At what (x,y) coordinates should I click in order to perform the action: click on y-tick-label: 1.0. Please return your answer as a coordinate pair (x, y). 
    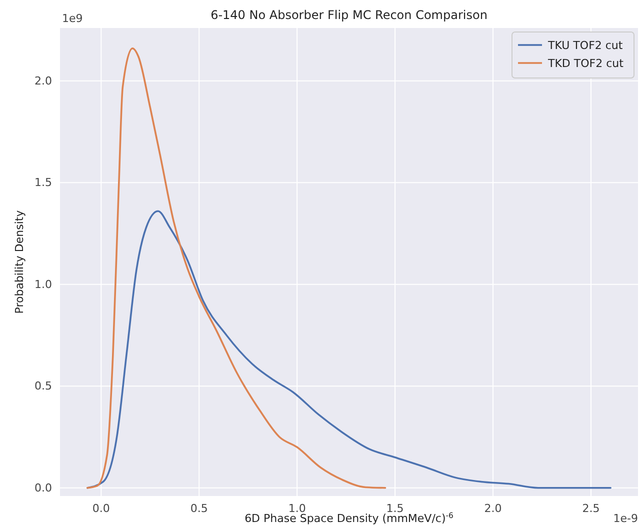
    Looking at the image, I should click on (43, 284).